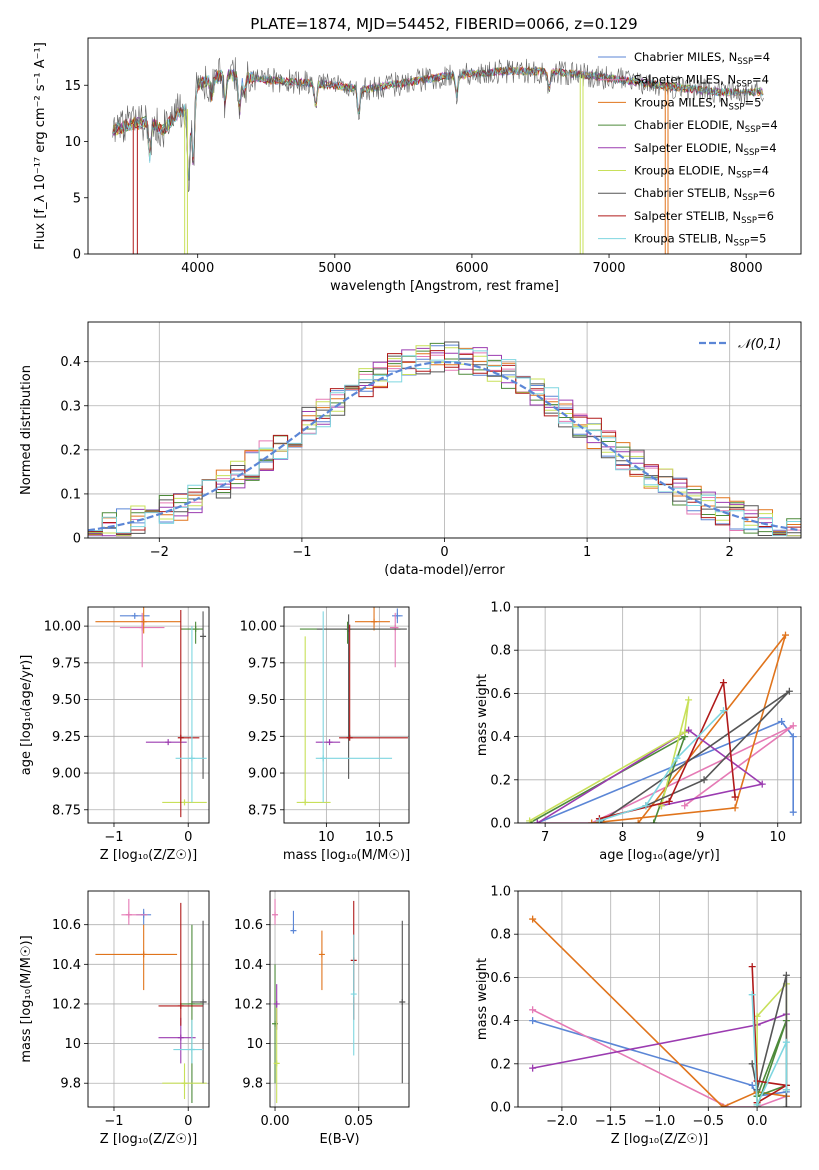  Describe the element at coordinates (757, 1121) in the screenshot. I see `x-tick-label: 0.0` at that location.